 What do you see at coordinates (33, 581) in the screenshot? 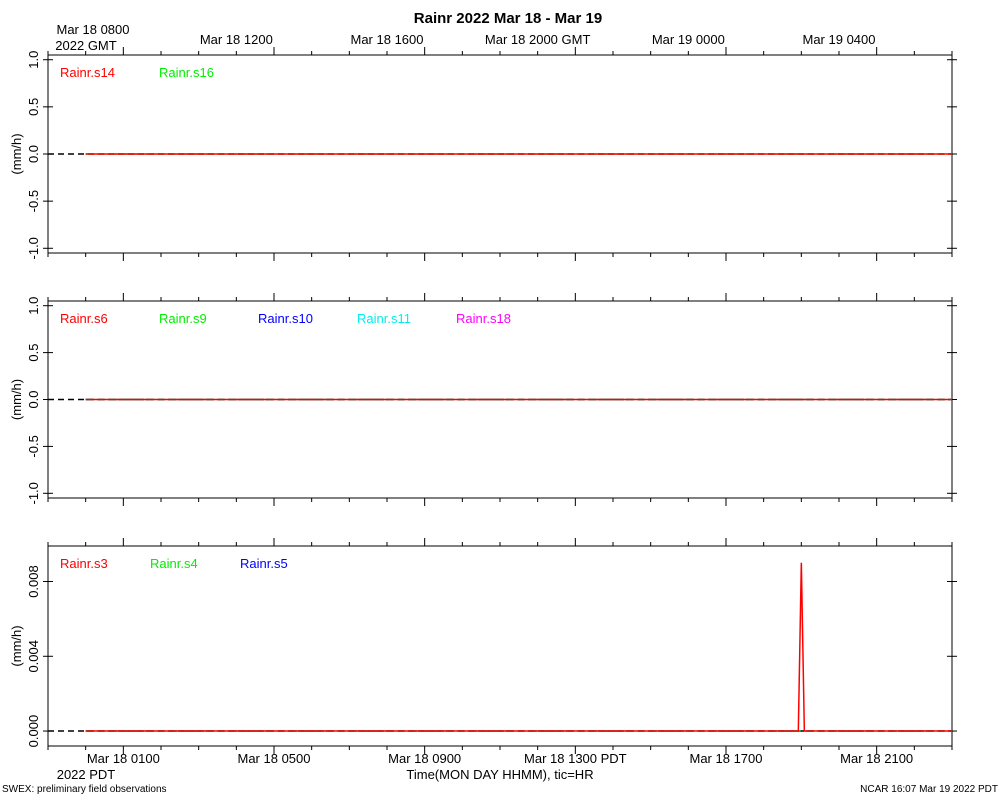
I see `y-tick-label: 0.008` at bounding box center [33, 581].